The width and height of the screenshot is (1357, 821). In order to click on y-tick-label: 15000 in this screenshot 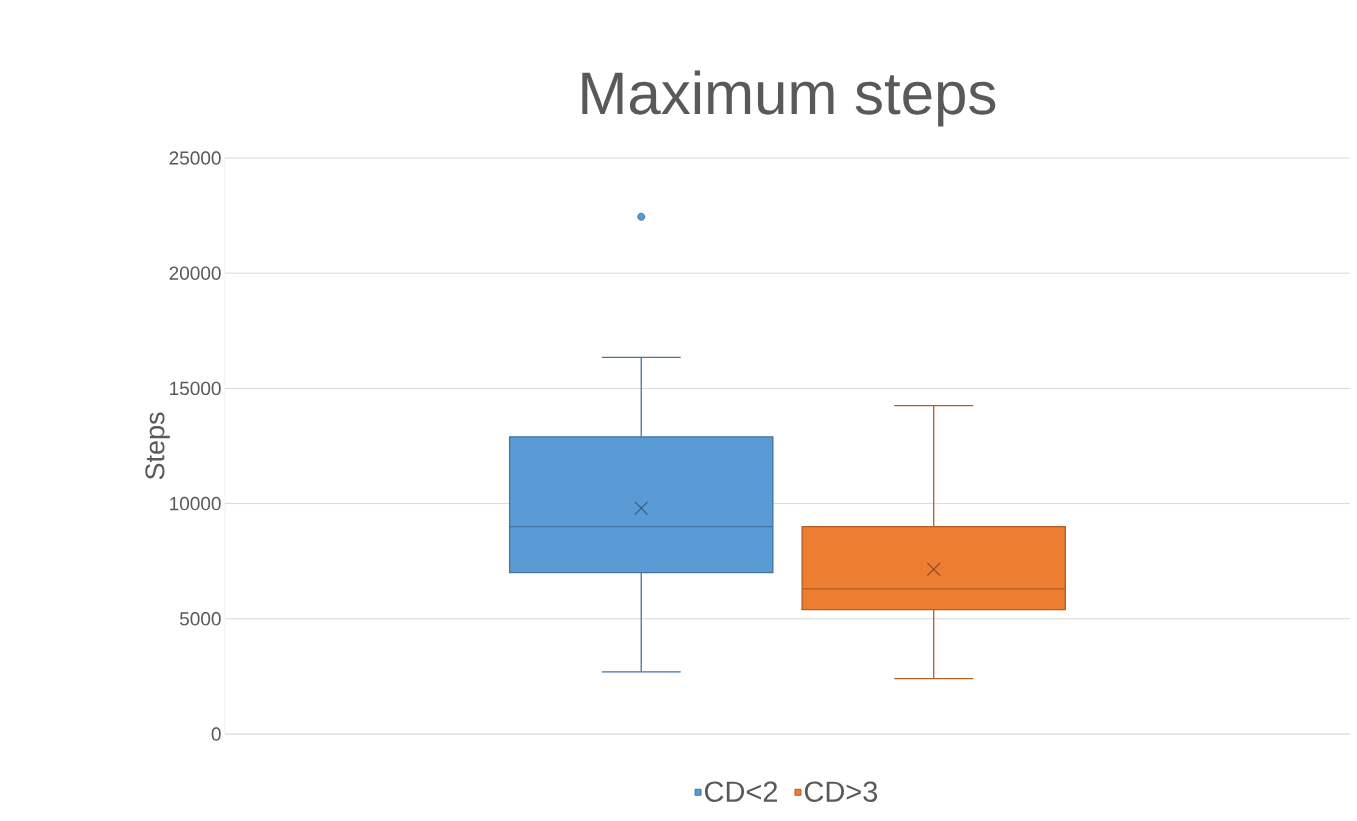, I will do `click(195, 388)`.